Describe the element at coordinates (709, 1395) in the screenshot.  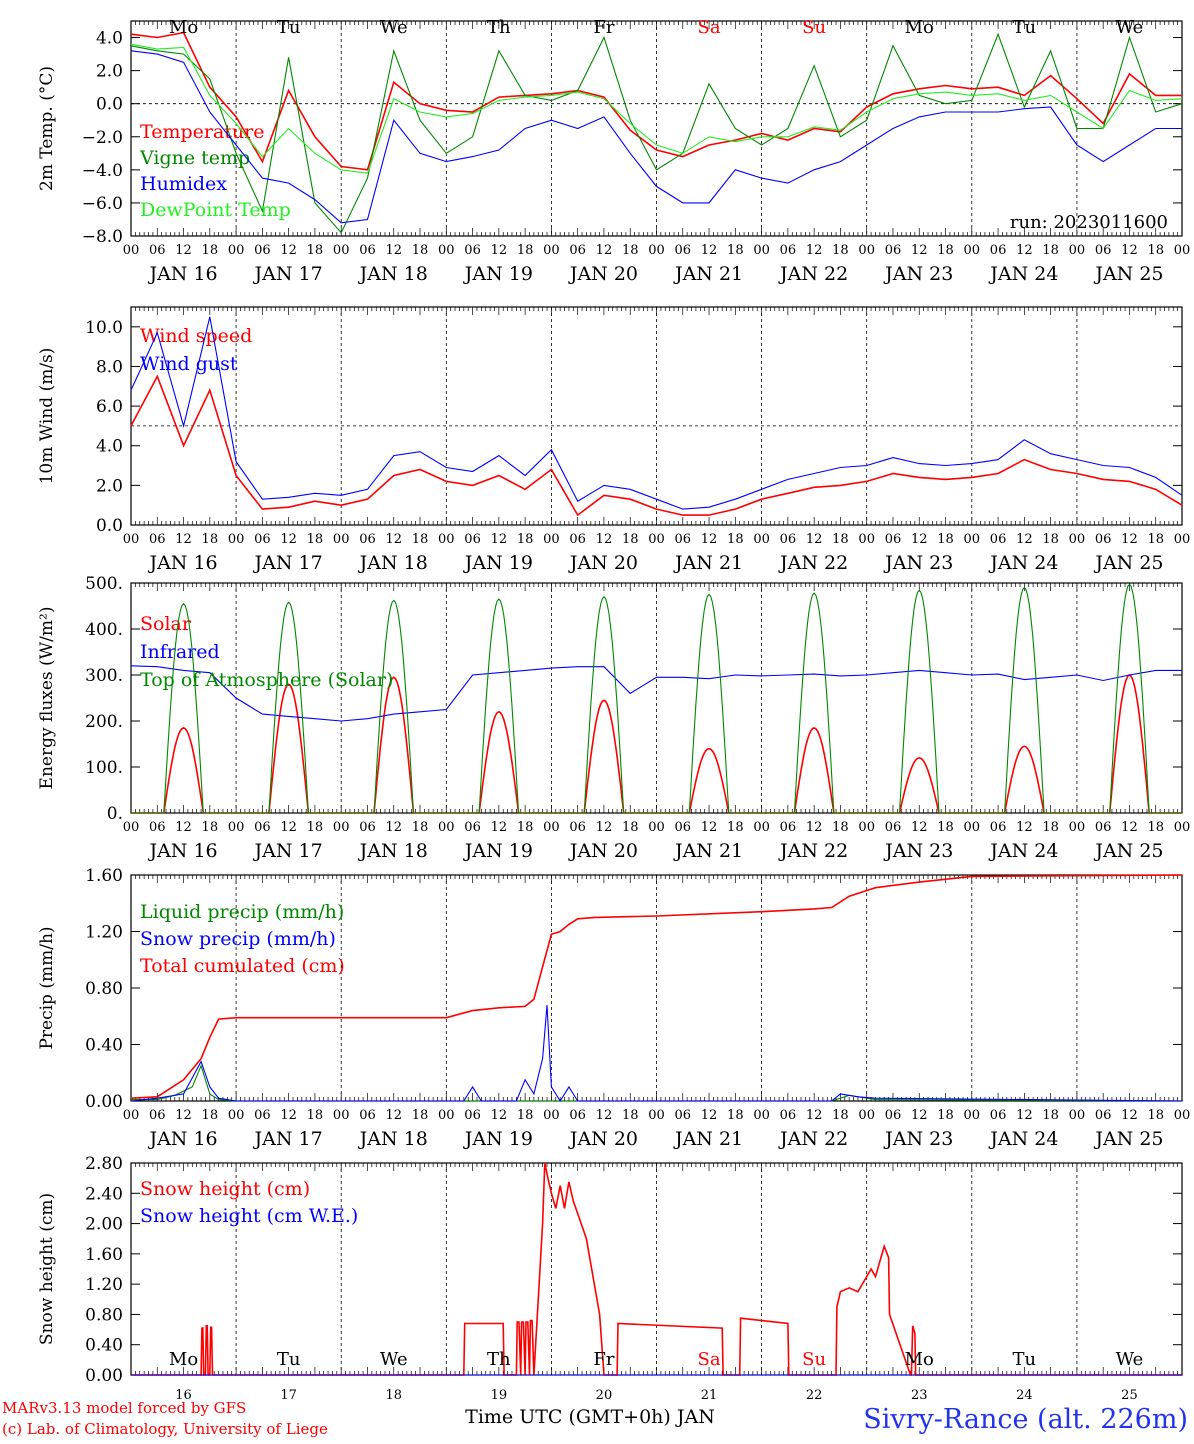
I see `day-number-label: 21` at that location.